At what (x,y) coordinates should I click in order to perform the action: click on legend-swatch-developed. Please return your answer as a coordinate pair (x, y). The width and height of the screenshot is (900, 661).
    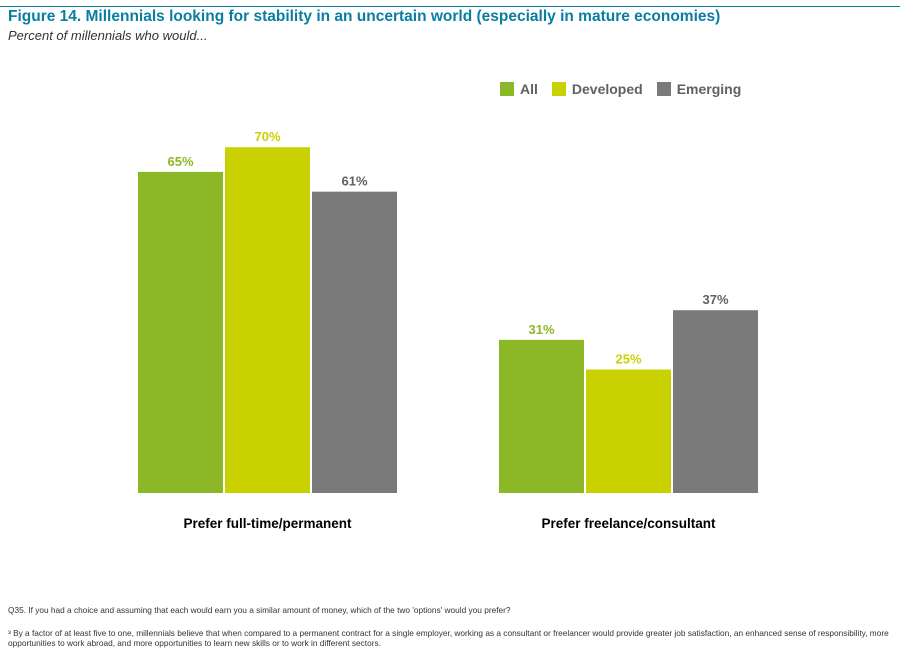
    Looking at the image, I should click on (558, 89).